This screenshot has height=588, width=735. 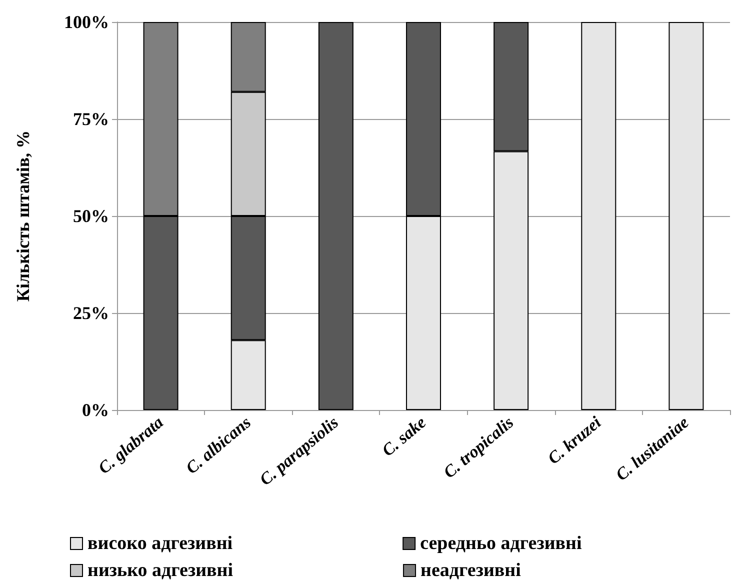 What do you see at coordinates (160, 543) in the screenshot?
I see `legend-label: високо адгезивні` at bounding box center [160, 543].